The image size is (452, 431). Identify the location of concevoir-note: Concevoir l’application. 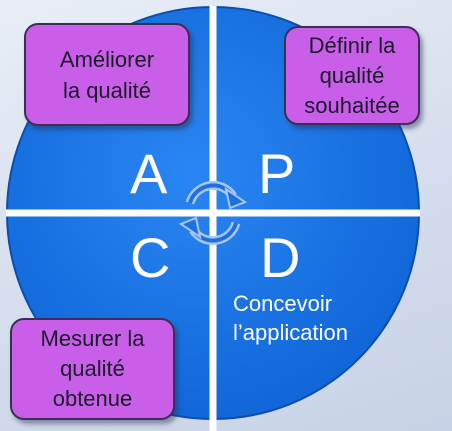
(290, 318).